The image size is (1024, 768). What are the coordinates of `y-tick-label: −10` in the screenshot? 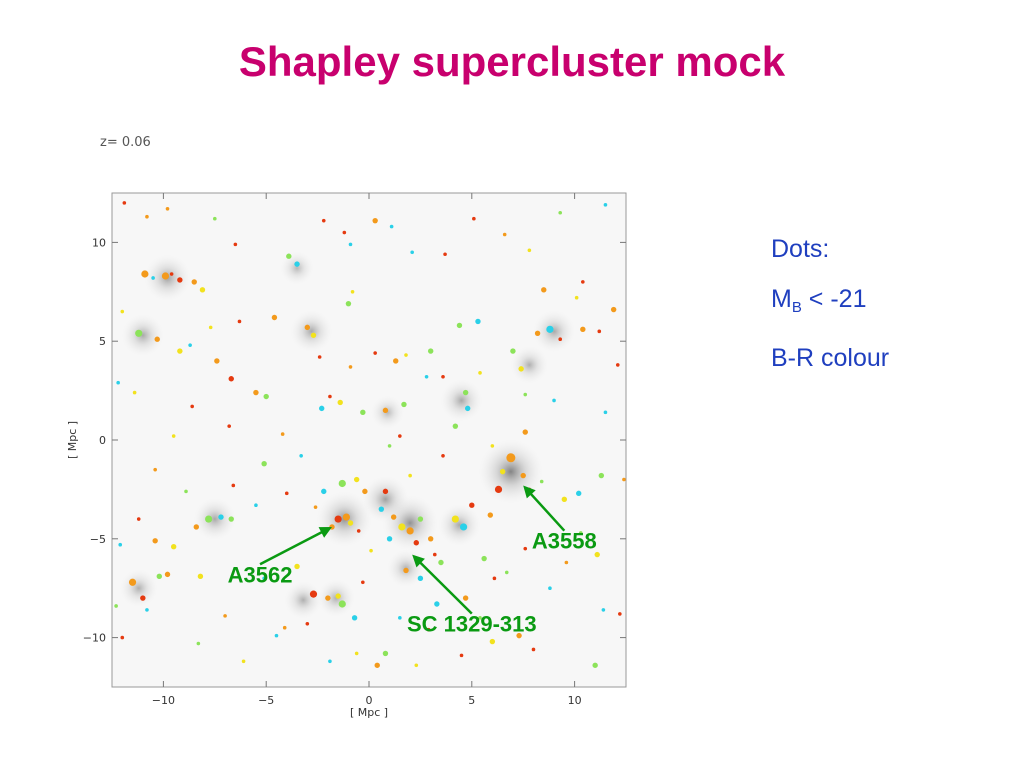 It's located at (94, 638).